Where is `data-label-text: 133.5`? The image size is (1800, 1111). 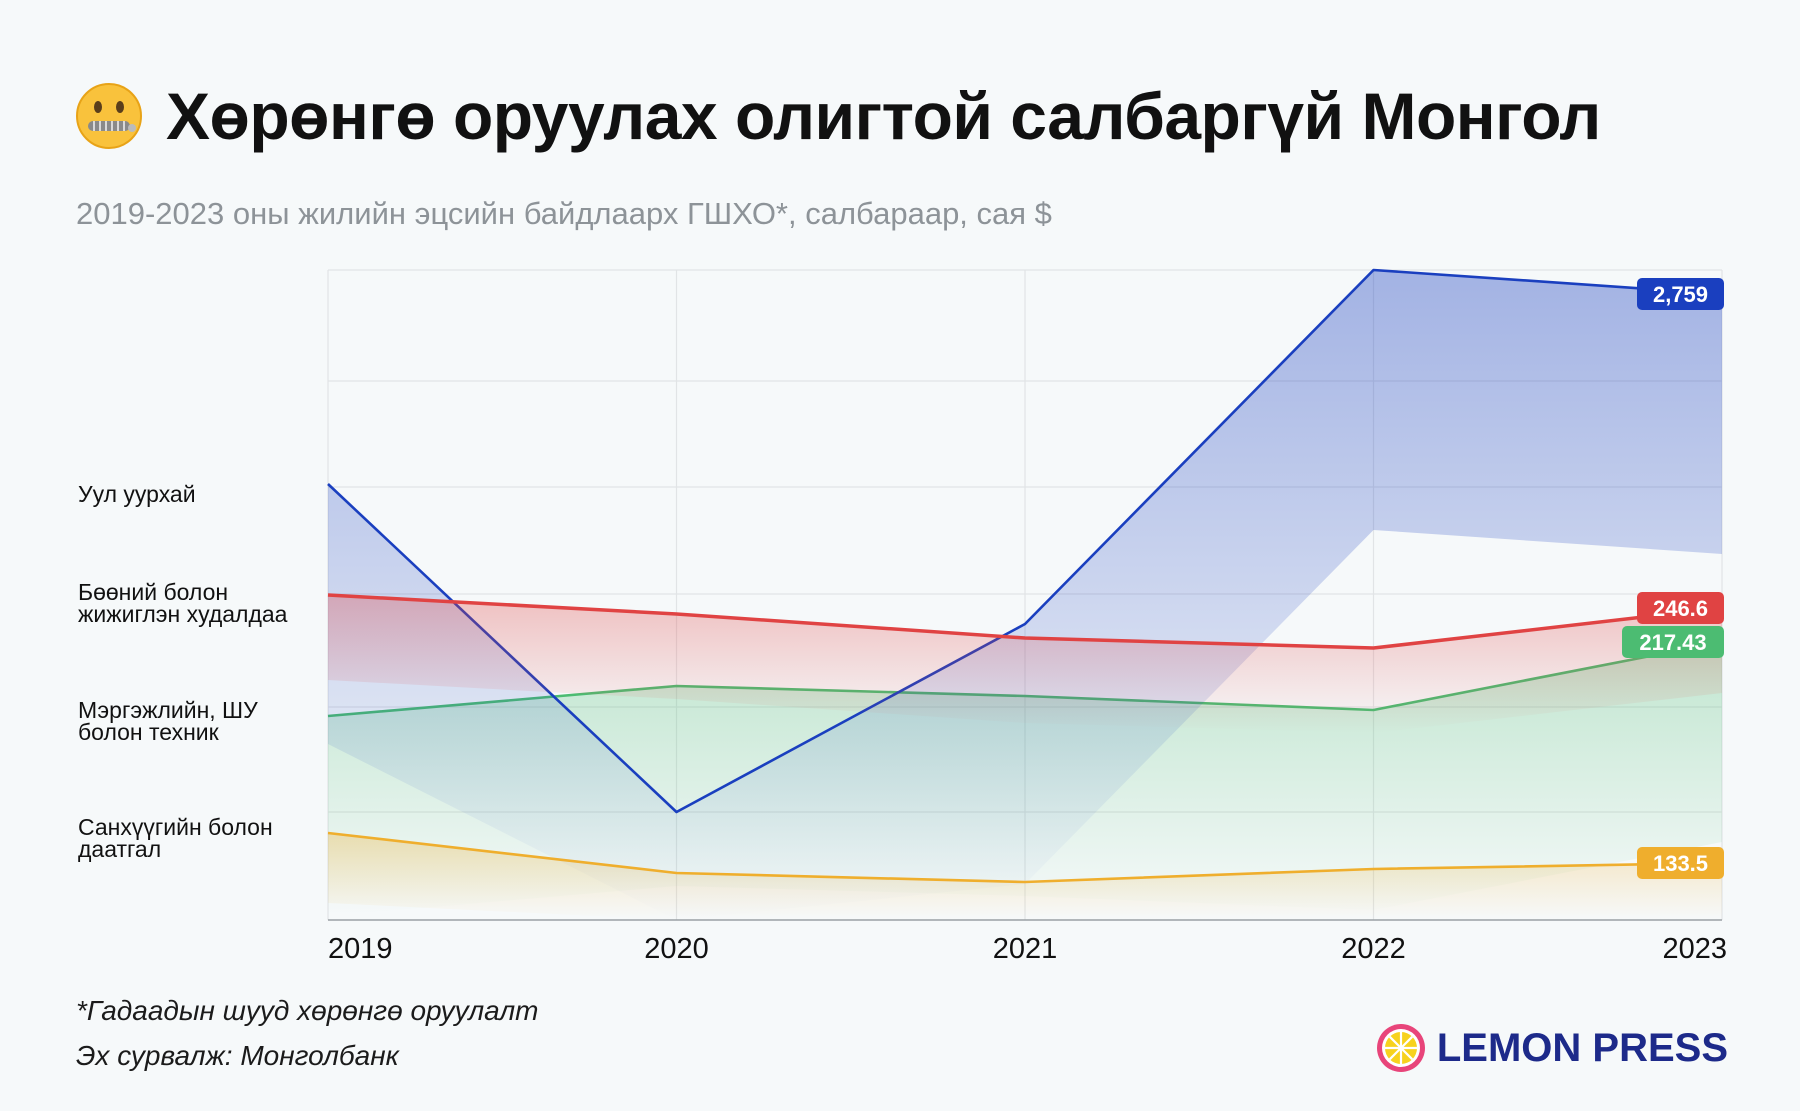
data-label-text: 133.5 is located at coordinates (1680, 863).